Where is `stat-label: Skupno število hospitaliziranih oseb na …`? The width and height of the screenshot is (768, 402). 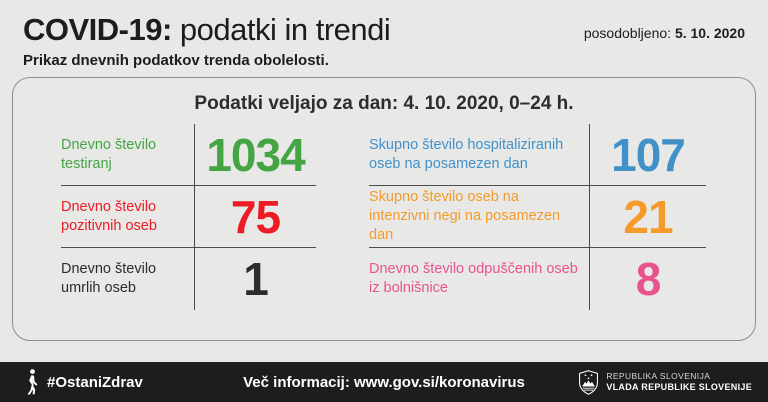
stat-label: Skupno število hospitaliziranih oseb na … is located at coordinates (466, 154).